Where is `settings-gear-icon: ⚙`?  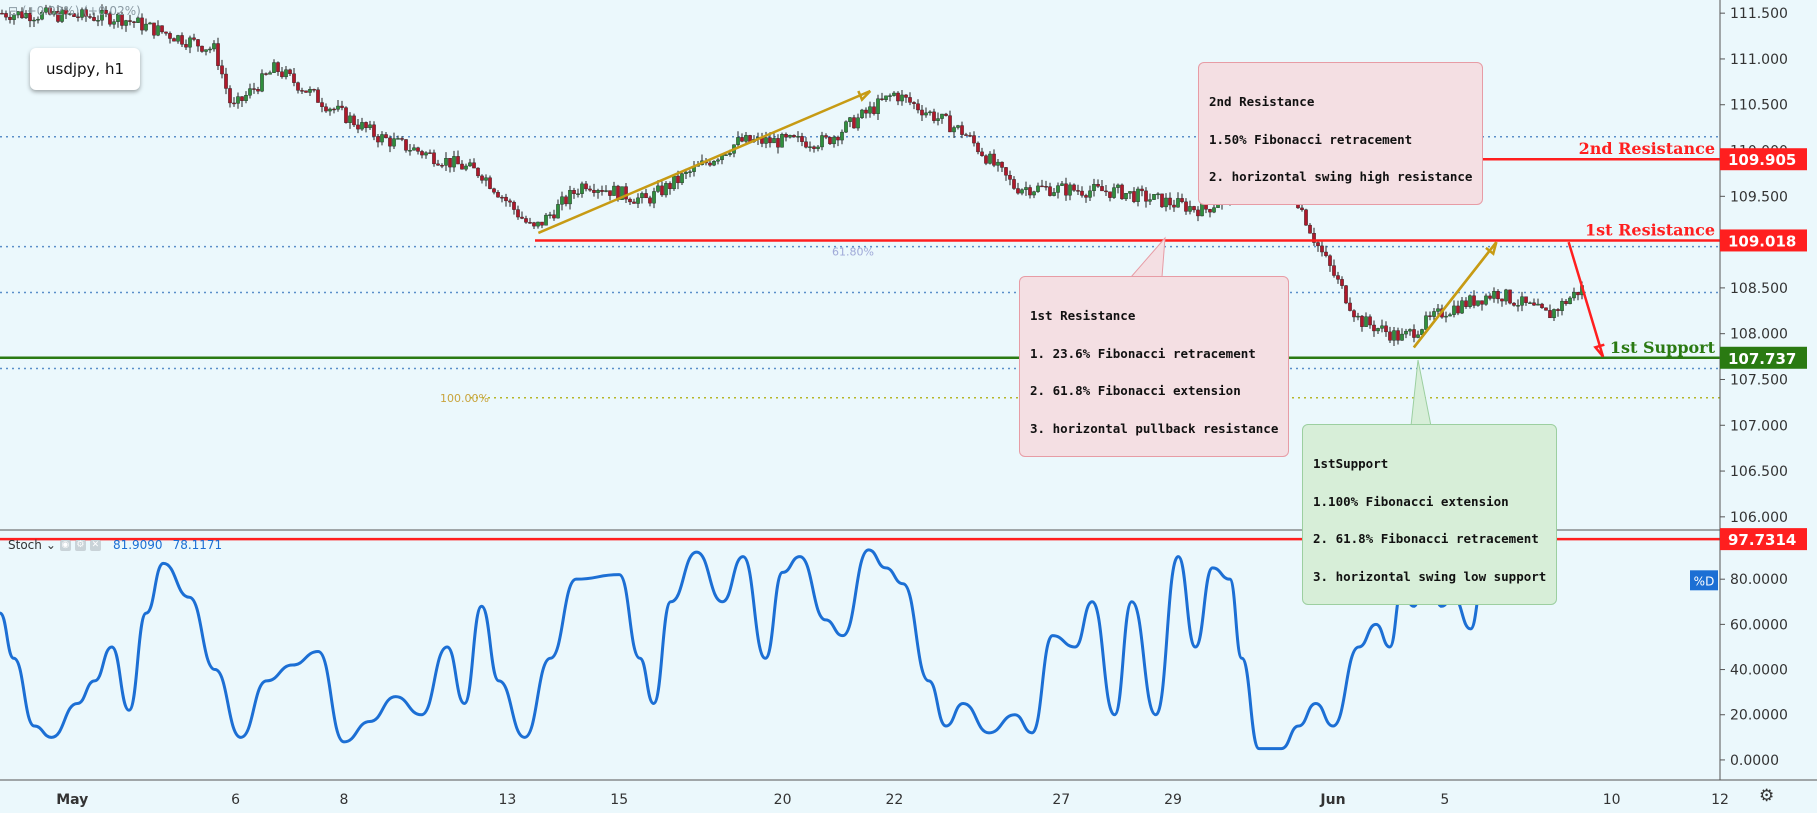
settings-gear-icon: ⚙ is located at coordinates (1767, 796).